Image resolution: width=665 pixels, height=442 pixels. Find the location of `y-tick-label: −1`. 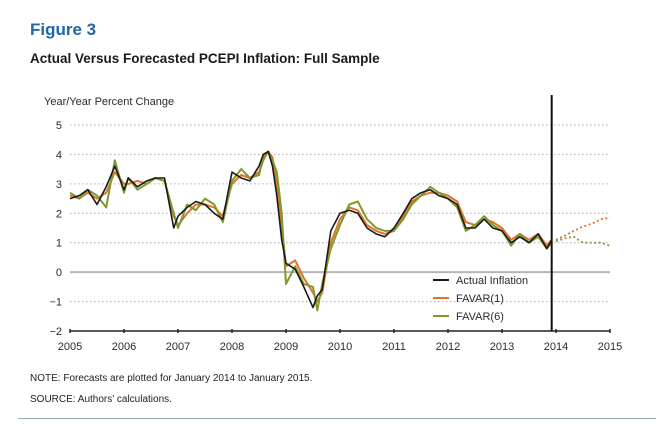

y-tick-label: −1 is located at coordinates (55, 303).